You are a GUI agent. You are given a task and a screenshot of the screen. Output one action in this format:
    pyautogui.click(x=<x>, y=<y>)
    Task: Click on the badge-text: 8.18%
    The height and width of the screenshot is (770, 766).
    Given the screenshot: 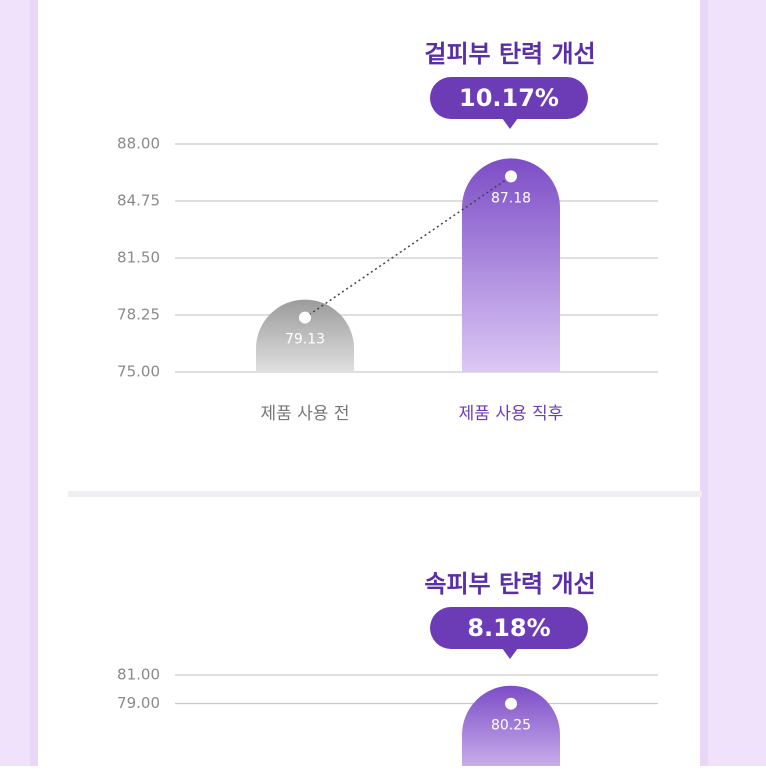 What is the action you would take?
    pyautogui.click(x=508, y=628)
    